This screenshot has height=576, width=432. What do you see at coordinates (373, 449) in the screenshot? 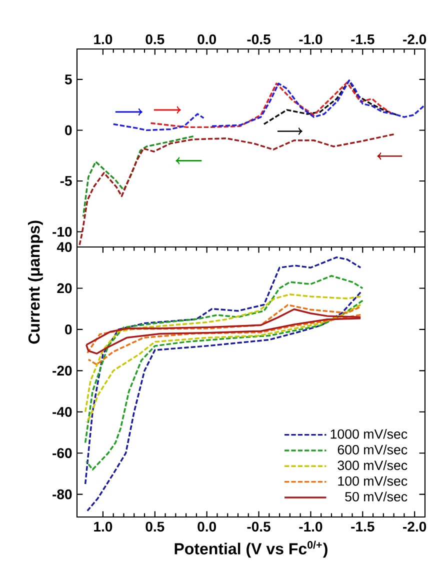
I see `legend-label: 600 mV/sec` at bounding box center [373, 449].